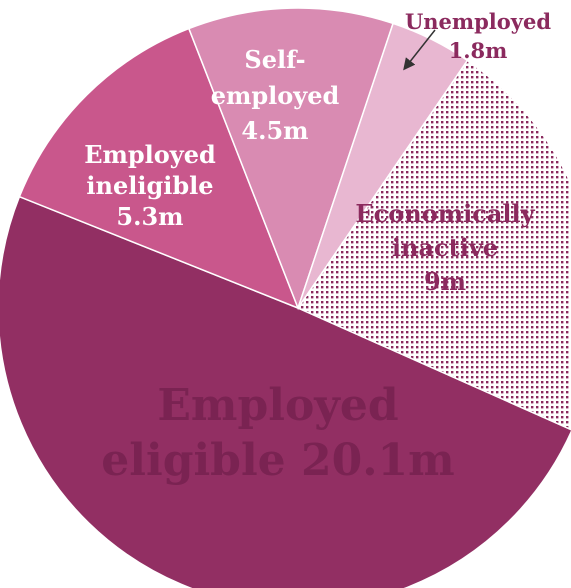  I want to click on label-employed-ineligible-line3: 5.3m, so click(149, 216).